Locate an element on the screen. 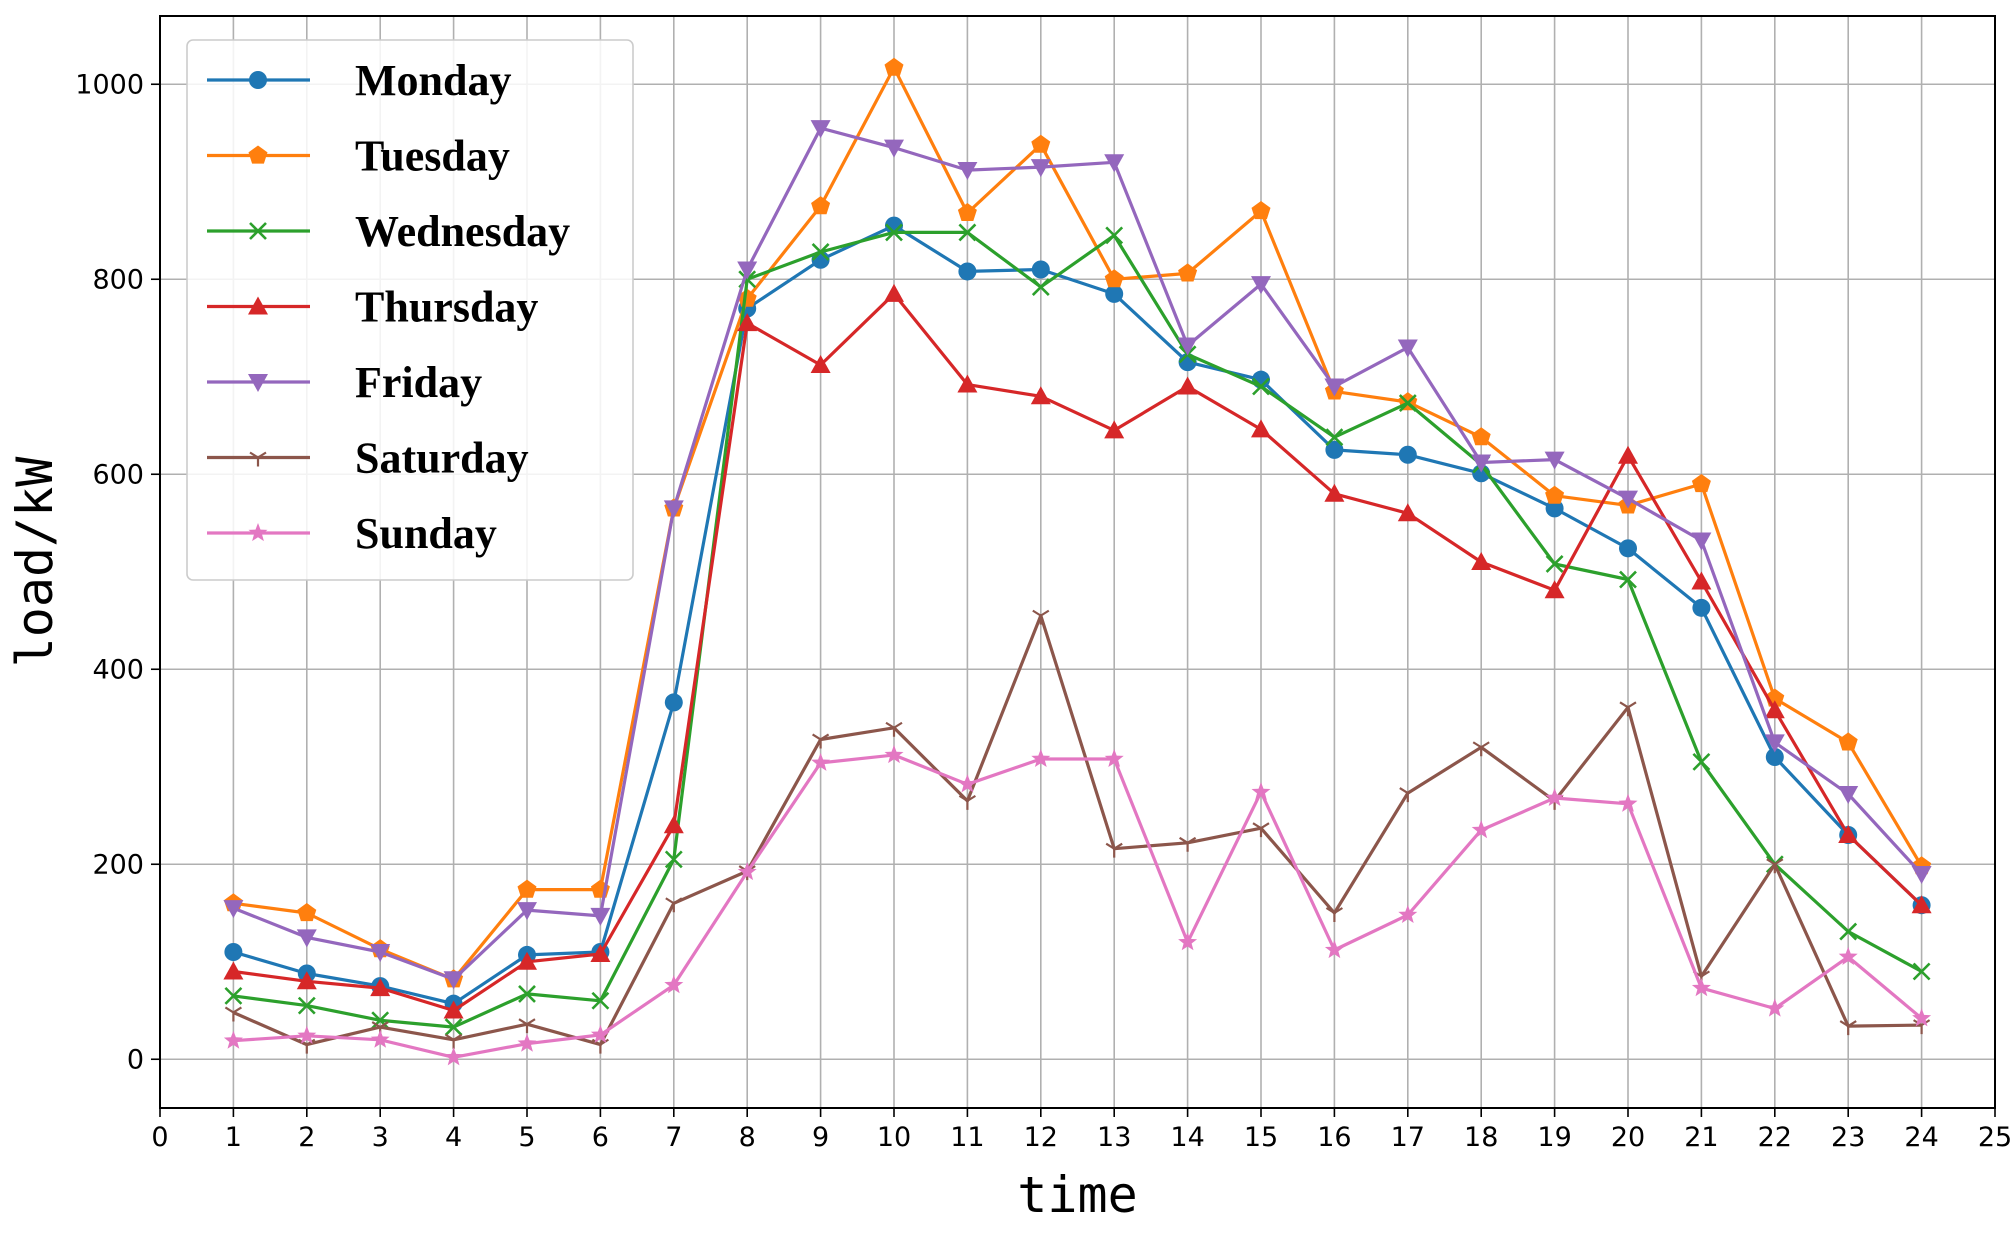 The image size is (2015, 1238). legend-item-wednesday: Wednesday is located at coordinates (388, 231).